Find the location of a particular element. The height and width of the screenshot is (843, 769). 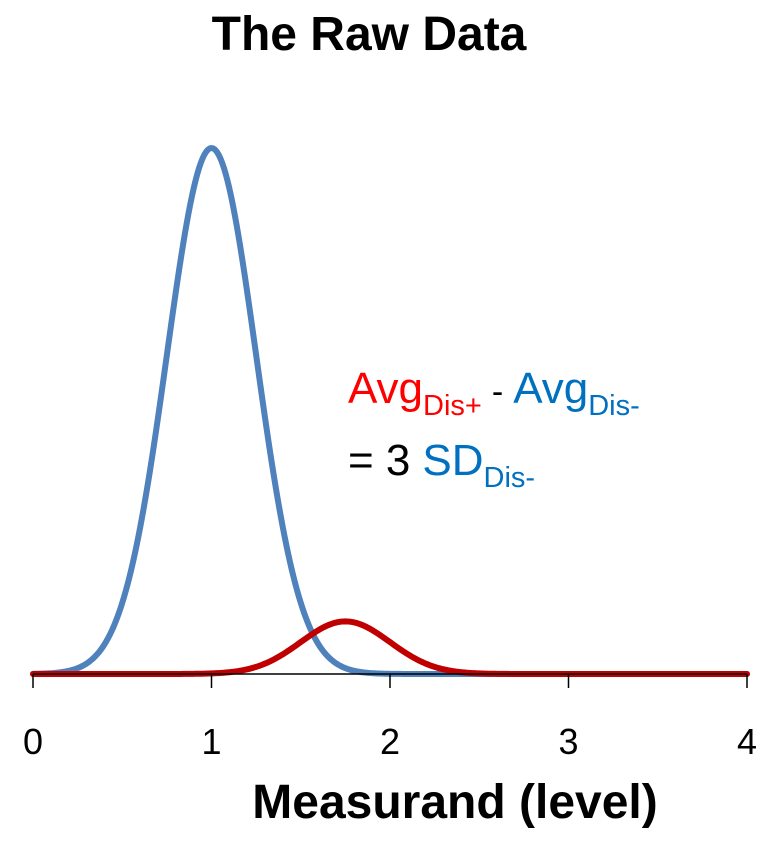

annotation-avg-negative-sub: Dis- is located at coordinates (614, 406).